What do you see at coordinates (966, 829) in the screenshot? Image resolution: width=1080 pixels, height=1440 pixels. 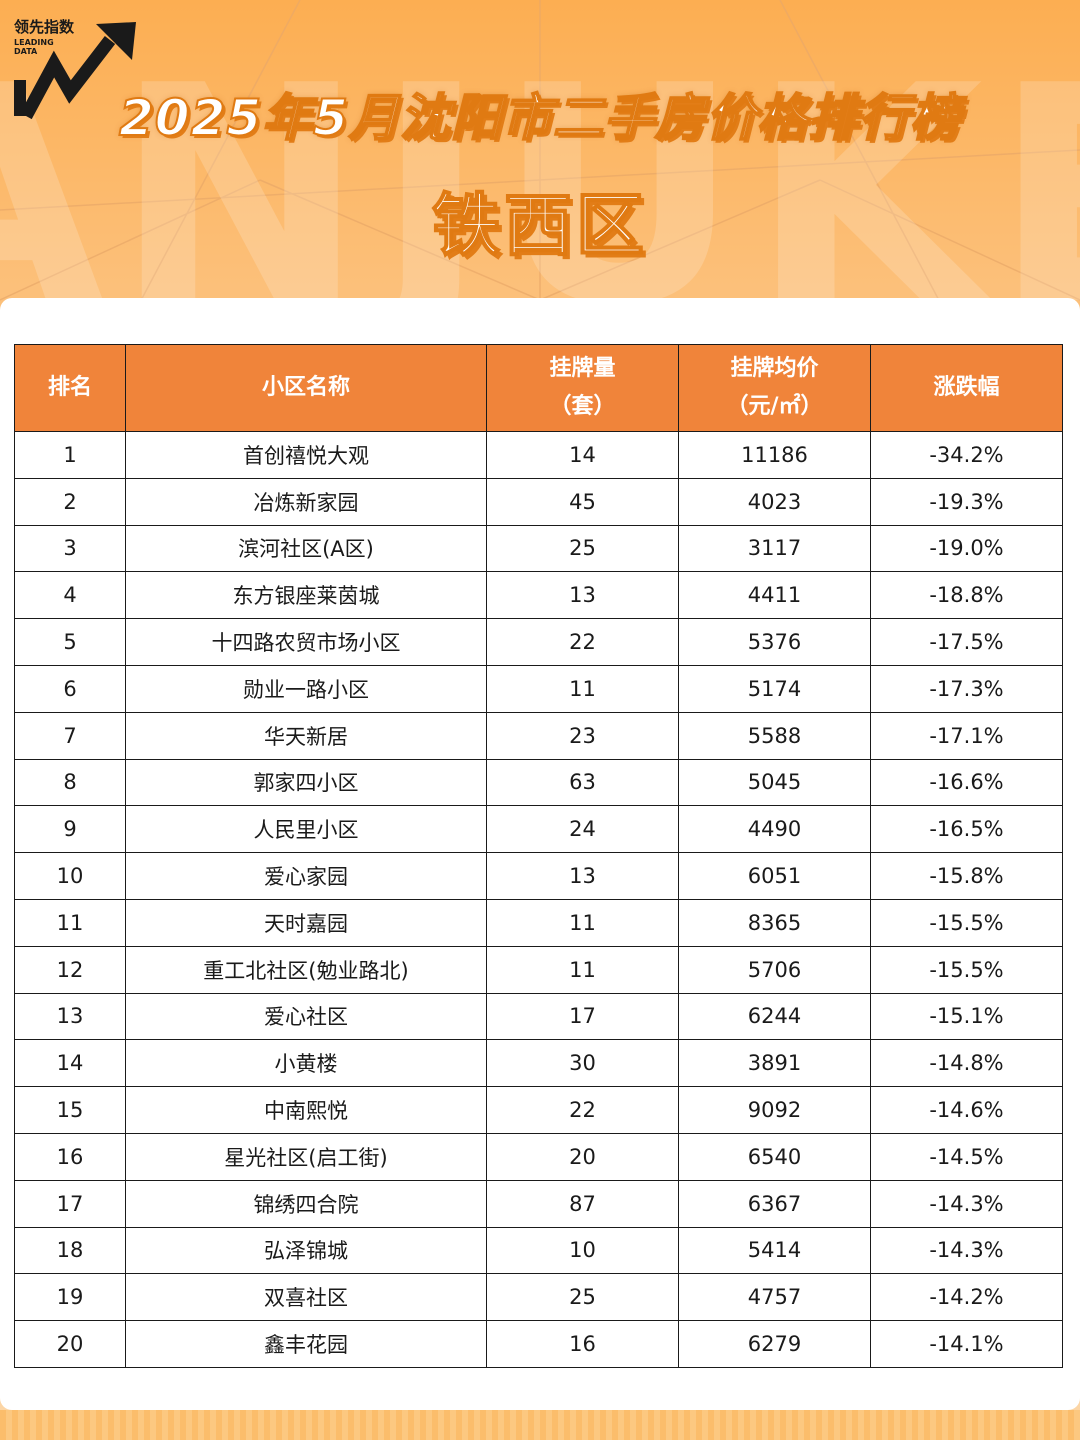 I see `cell-change: -16.5%` at bounding box center [966, 829].